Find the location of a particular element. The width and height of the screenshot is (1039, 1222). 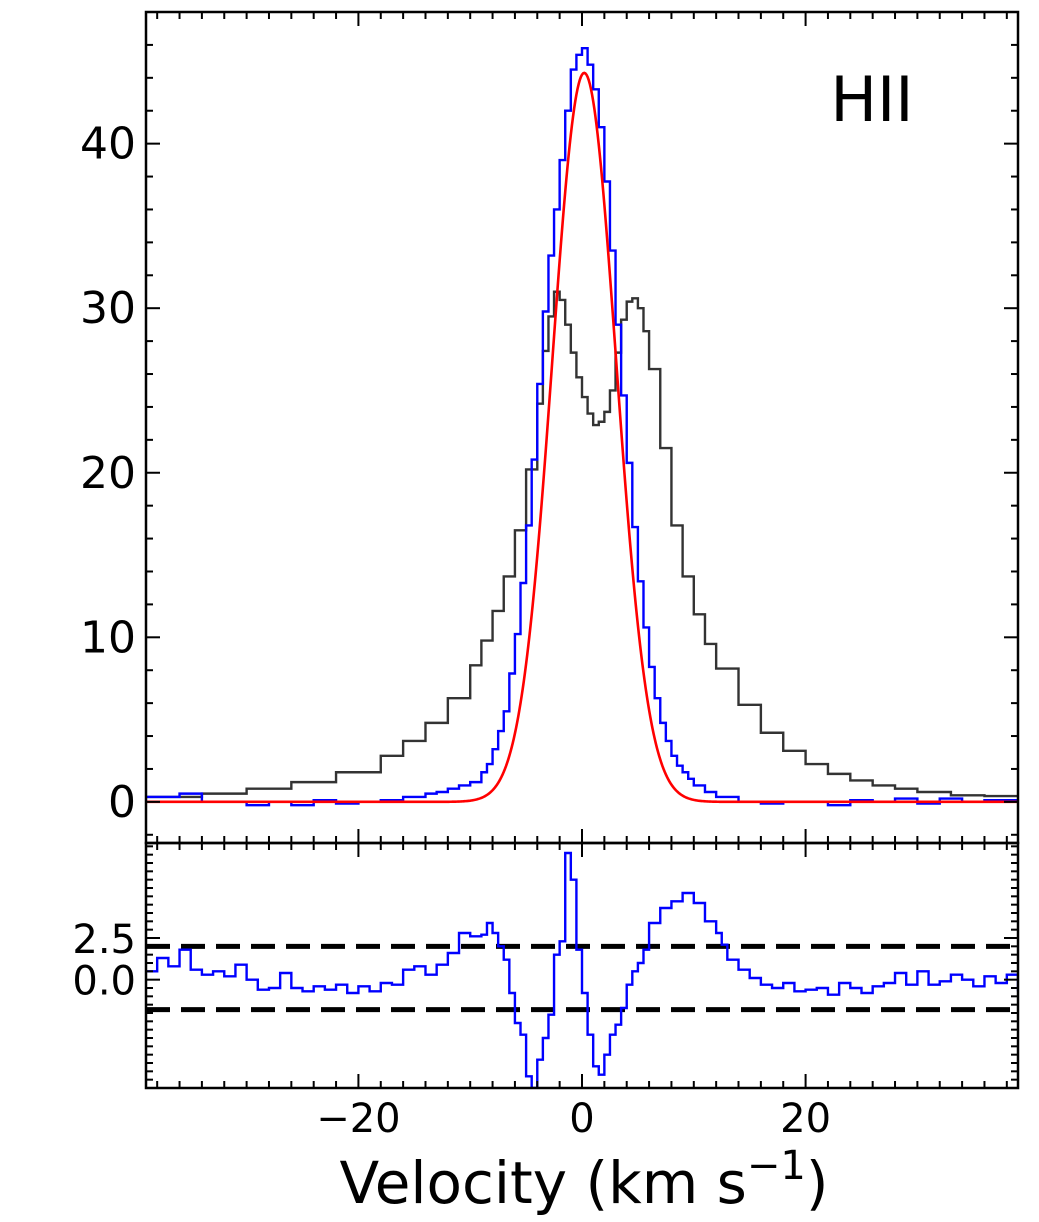

x-axis-label-exponent: −1 is located at coordinates (776, 1166).